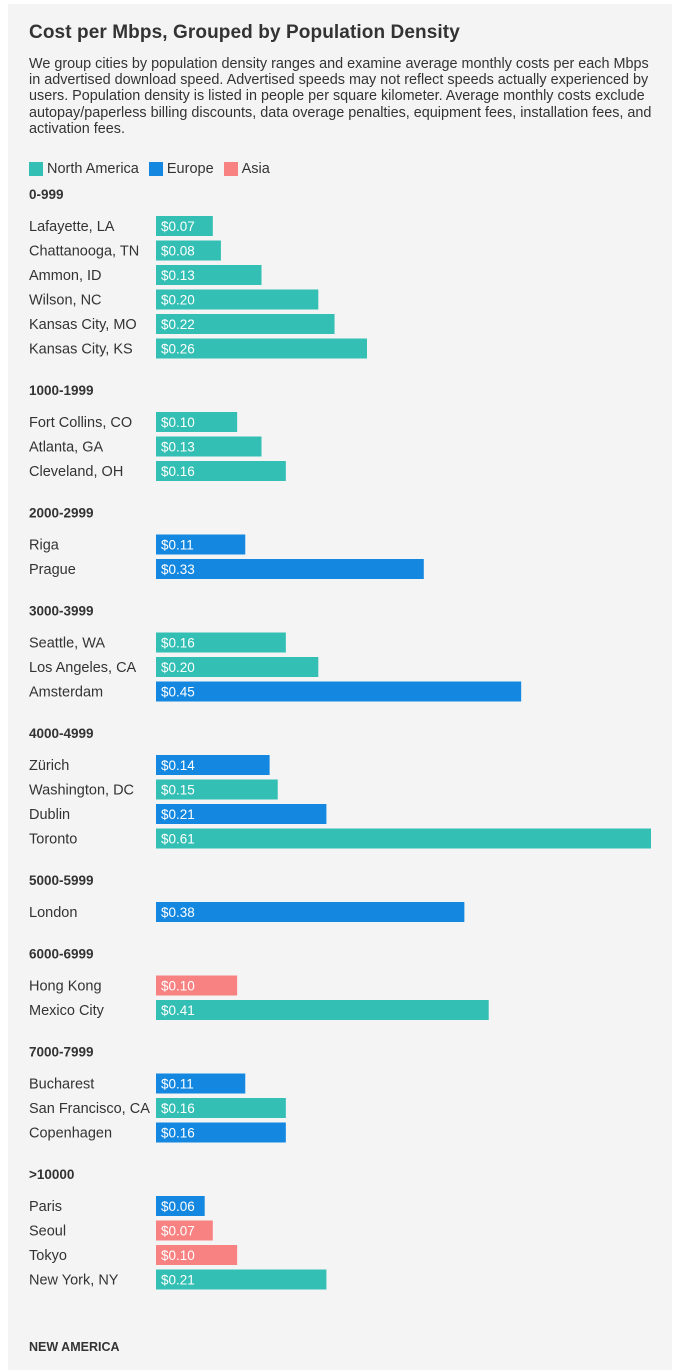  Describe the element at coordinates (213, 765) in the screenshot. I see `bar-z-rich` at that location.